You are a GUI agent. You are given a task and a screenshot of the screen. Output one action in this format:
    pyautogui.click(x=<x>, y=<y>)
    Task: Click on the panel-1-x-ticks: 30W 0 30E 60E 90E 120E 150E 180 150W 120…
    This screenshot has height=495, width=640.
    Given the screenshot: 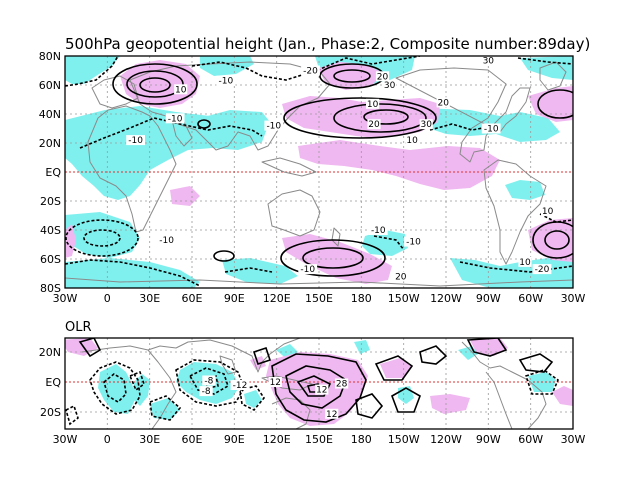 What is the action you would take?
    pyautogui.click(x=319, y=298)
    